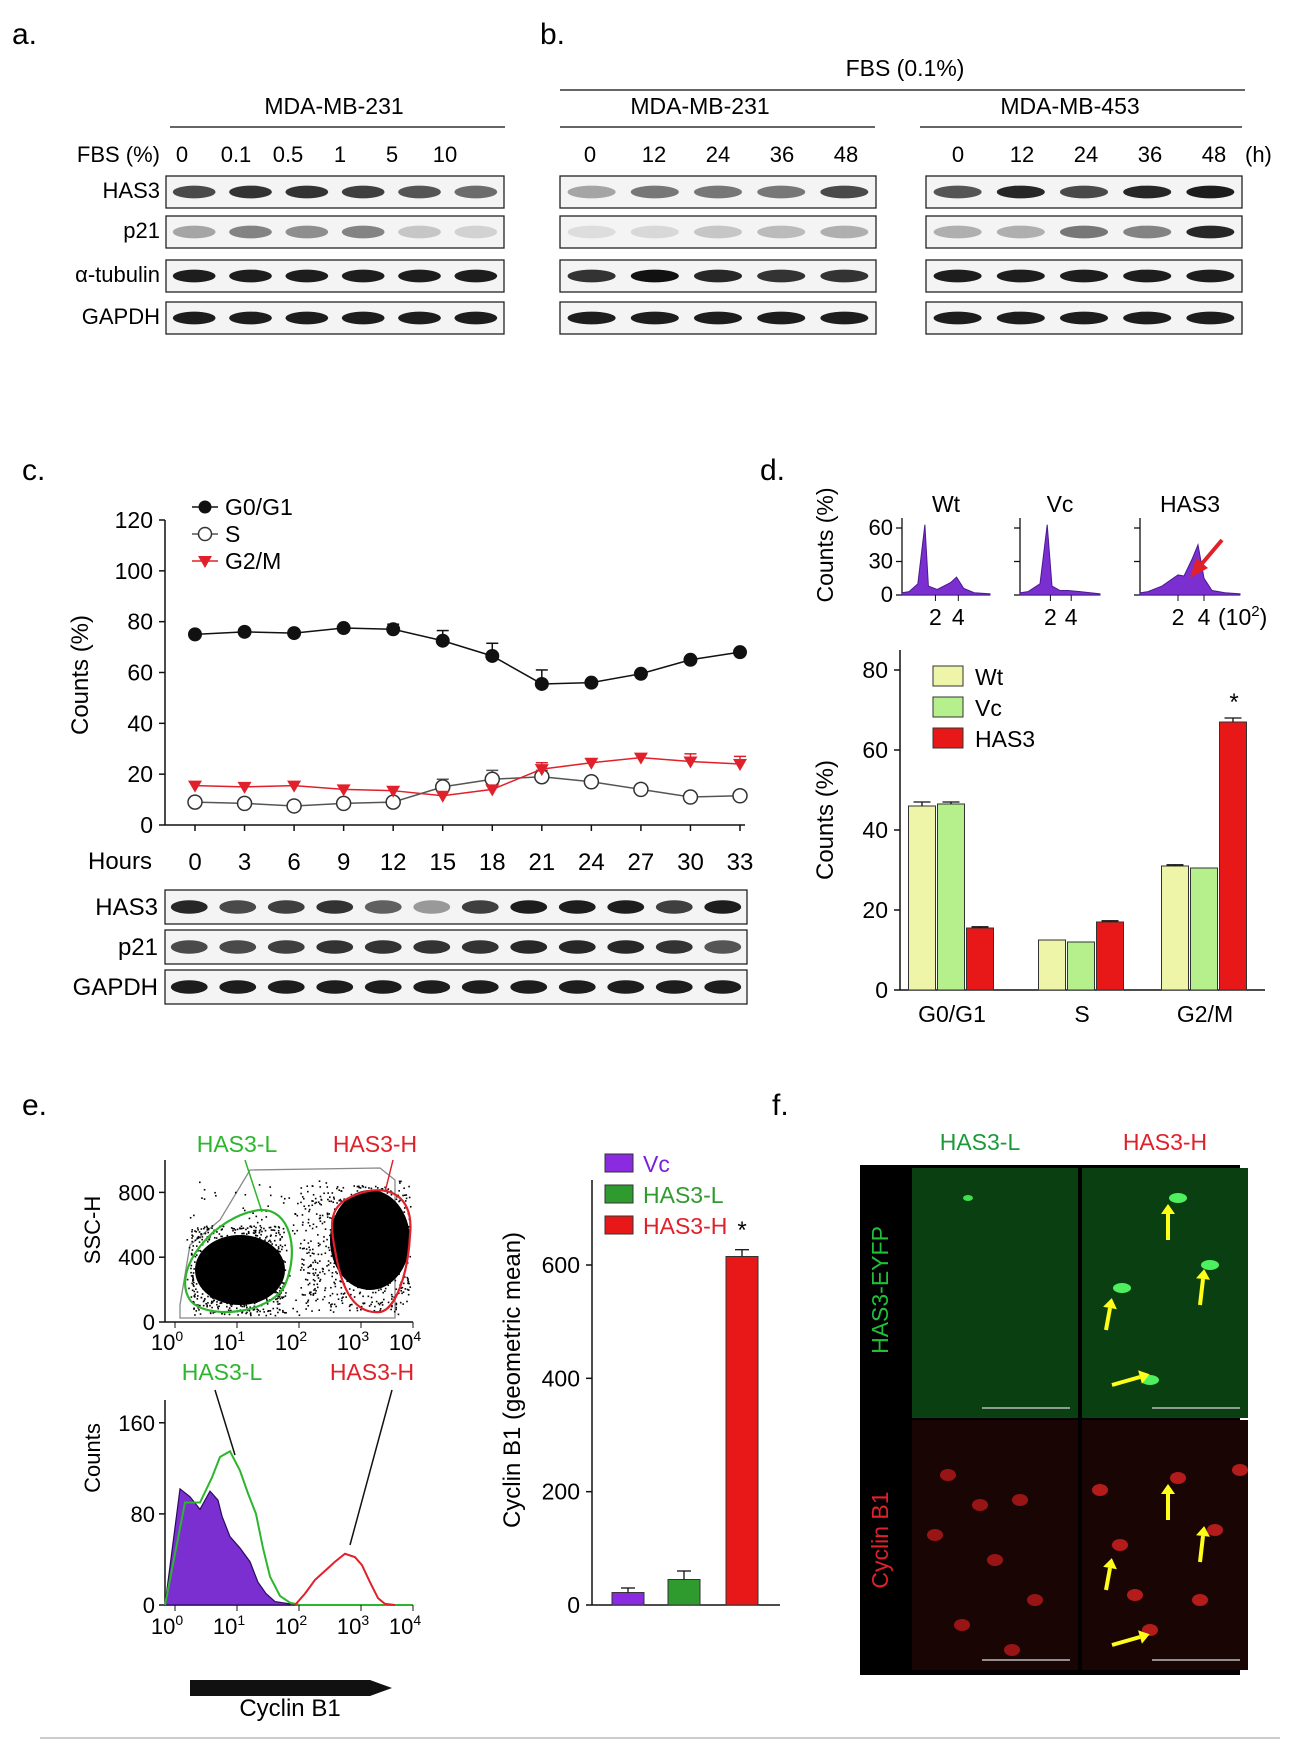 Image resolution: width=1315 pixels, height=1746 pixels. Describe the element at coordinates (885, 1420) in the screenshot. I see `row-label-strip` at that location.